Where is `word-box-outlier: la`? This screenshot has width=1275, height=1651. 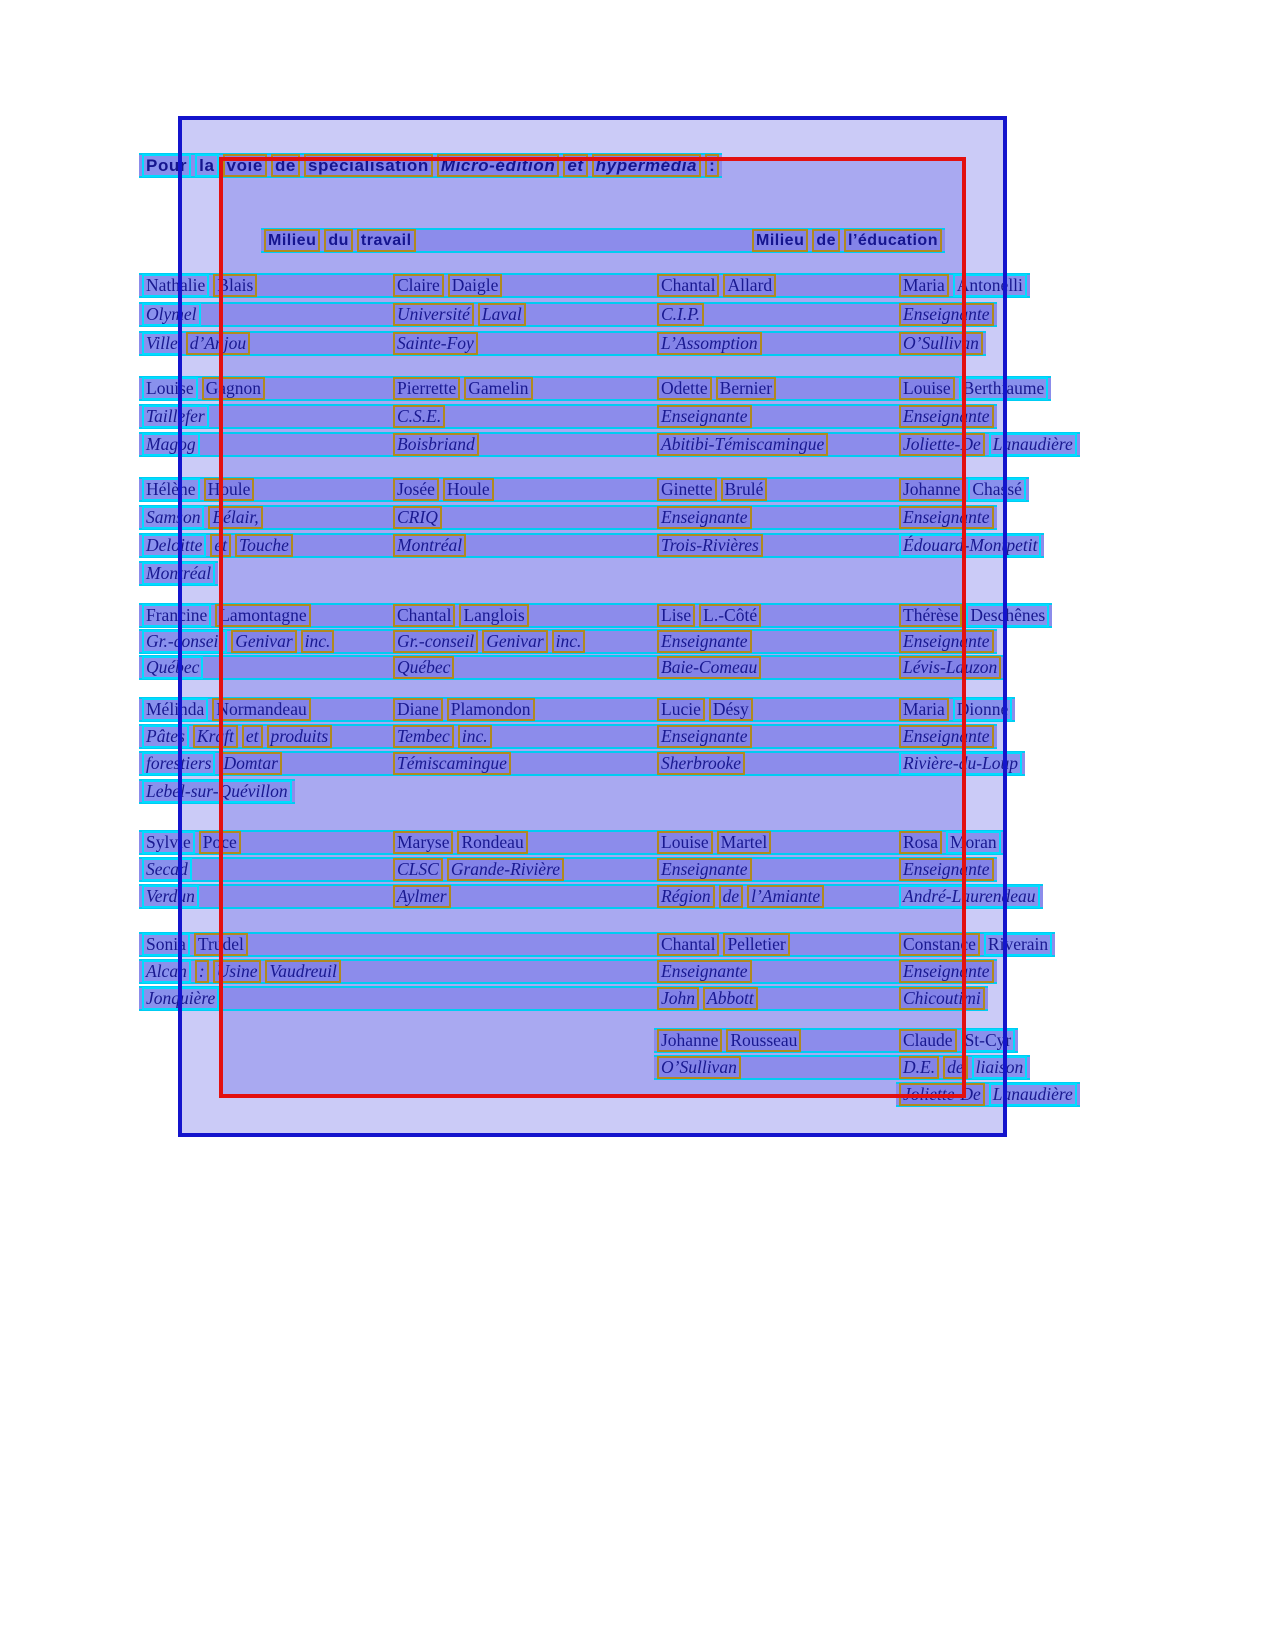 word-box-outlier: la is located at coordinates (207, 165).